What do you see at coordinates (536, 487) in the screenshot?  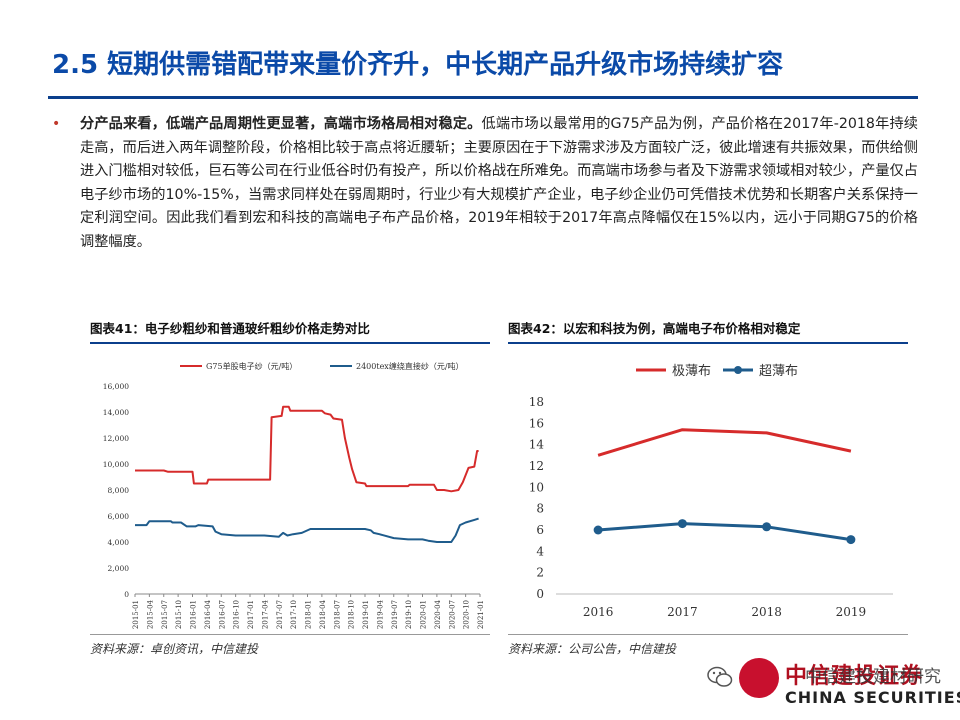 I see `y-tick-label: 10` at bounding box center [536, 487].